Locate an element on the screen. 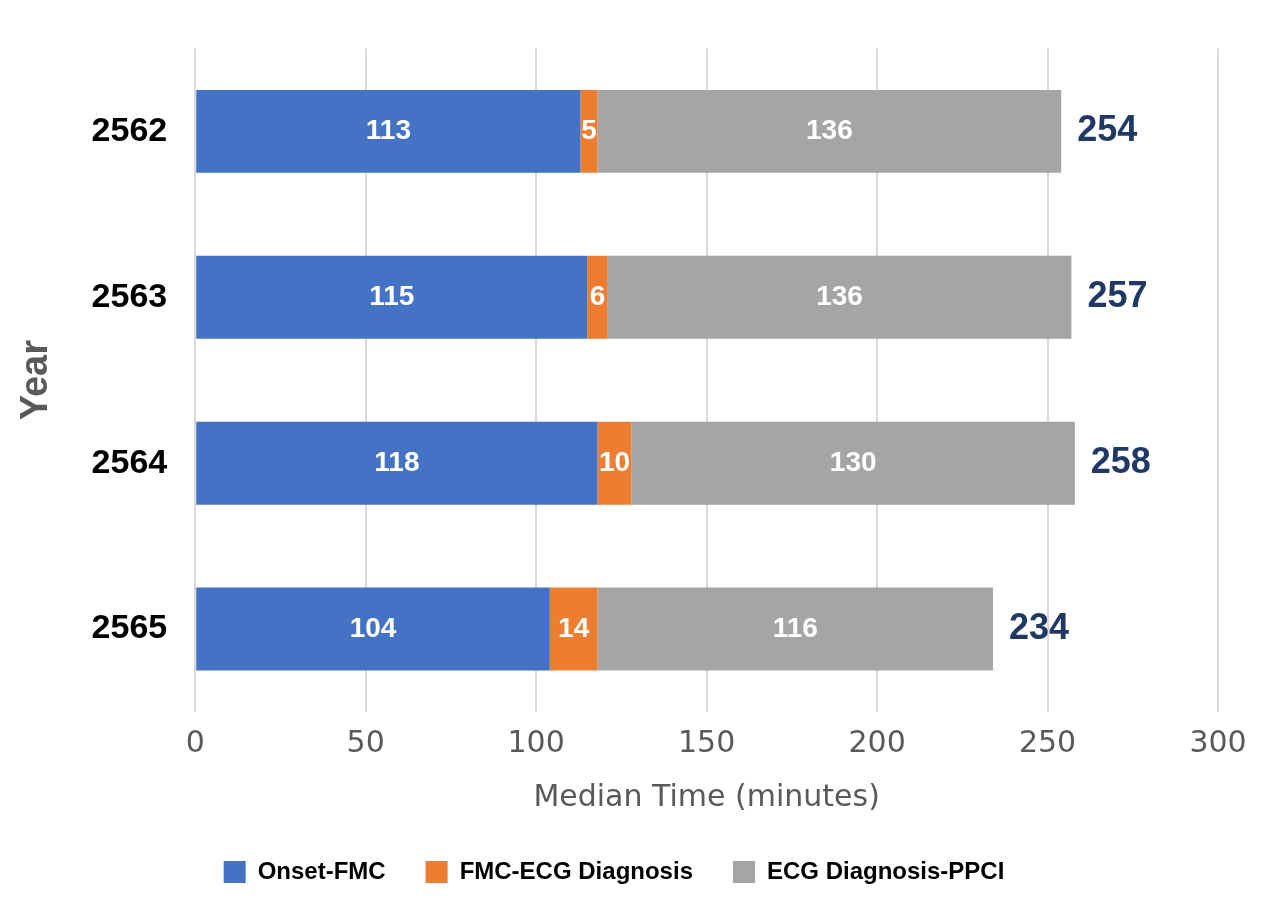 This screenshot has height=904, width=1278. data-label: 6 is located at coordinates (597, 295).